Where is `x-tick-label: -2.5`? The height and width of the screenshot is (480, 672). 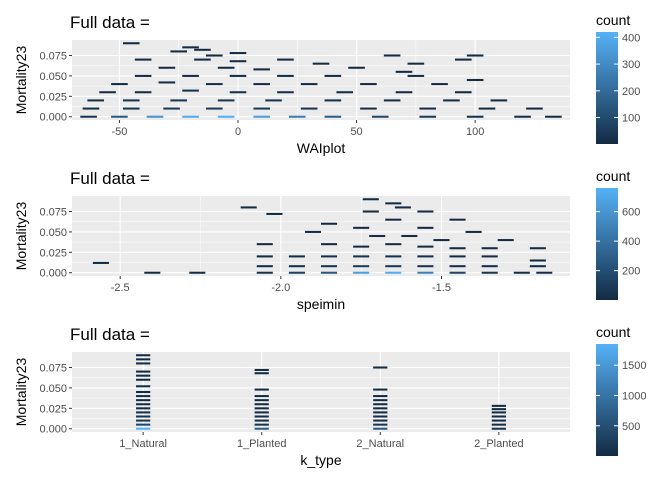
x-tick-label: -2.5 is located at coordinates (120, 288).